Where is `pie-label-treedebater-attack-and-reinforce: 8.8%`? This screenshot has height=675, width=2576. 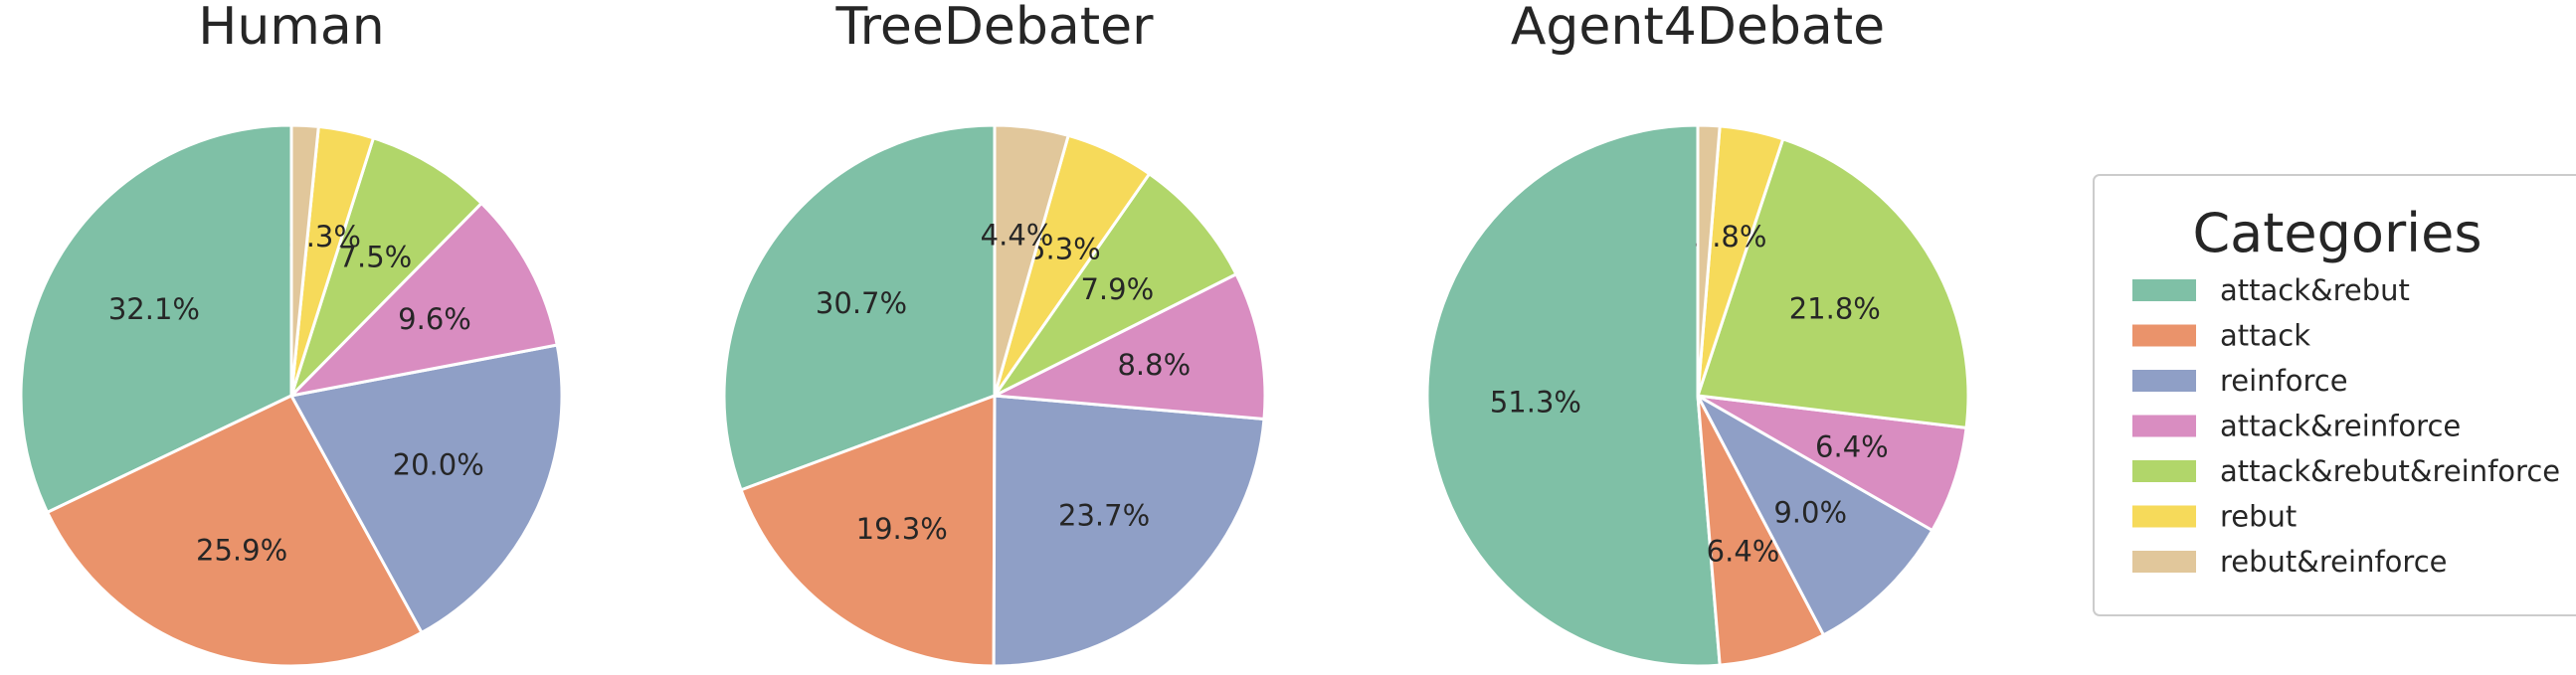 pie-label-treedebater-attack-and-reinforce: 8.8% is located at coordinates (1154, 365).